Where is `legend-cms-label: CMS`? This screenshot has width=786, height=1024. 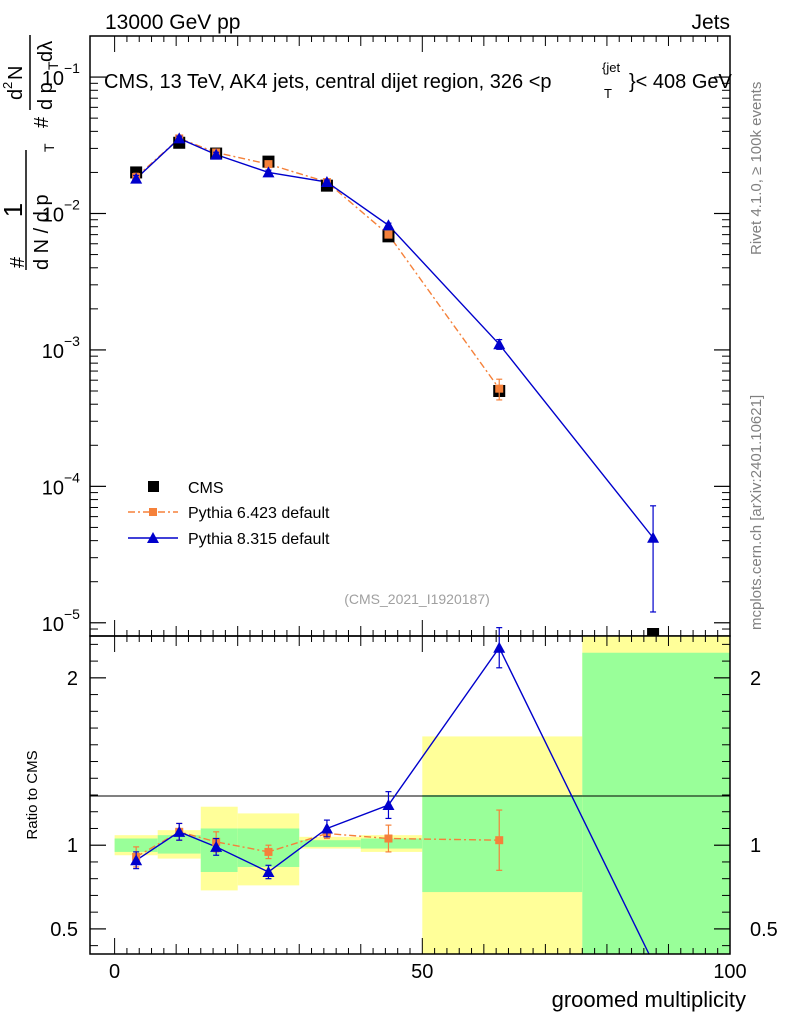 legend-cms-label: CMS is located at coordinates (206, 488).